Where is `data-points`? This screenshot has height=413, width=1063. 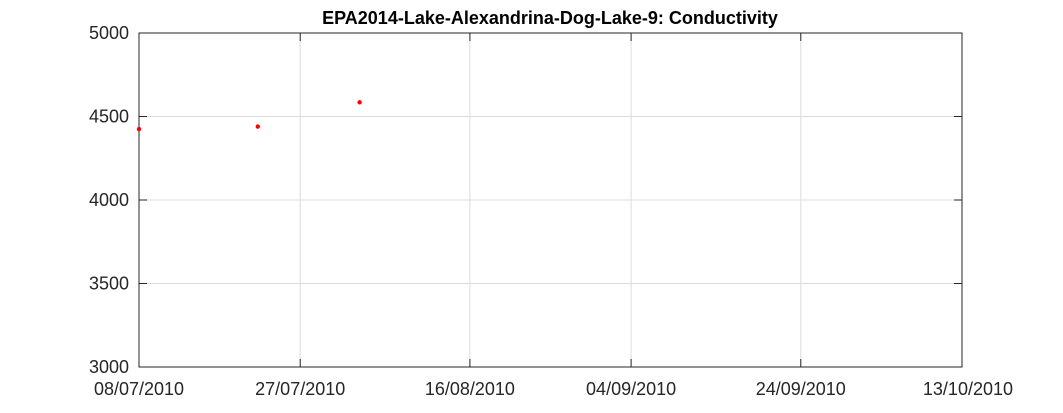 data-points is located at coordinates (249, 116).